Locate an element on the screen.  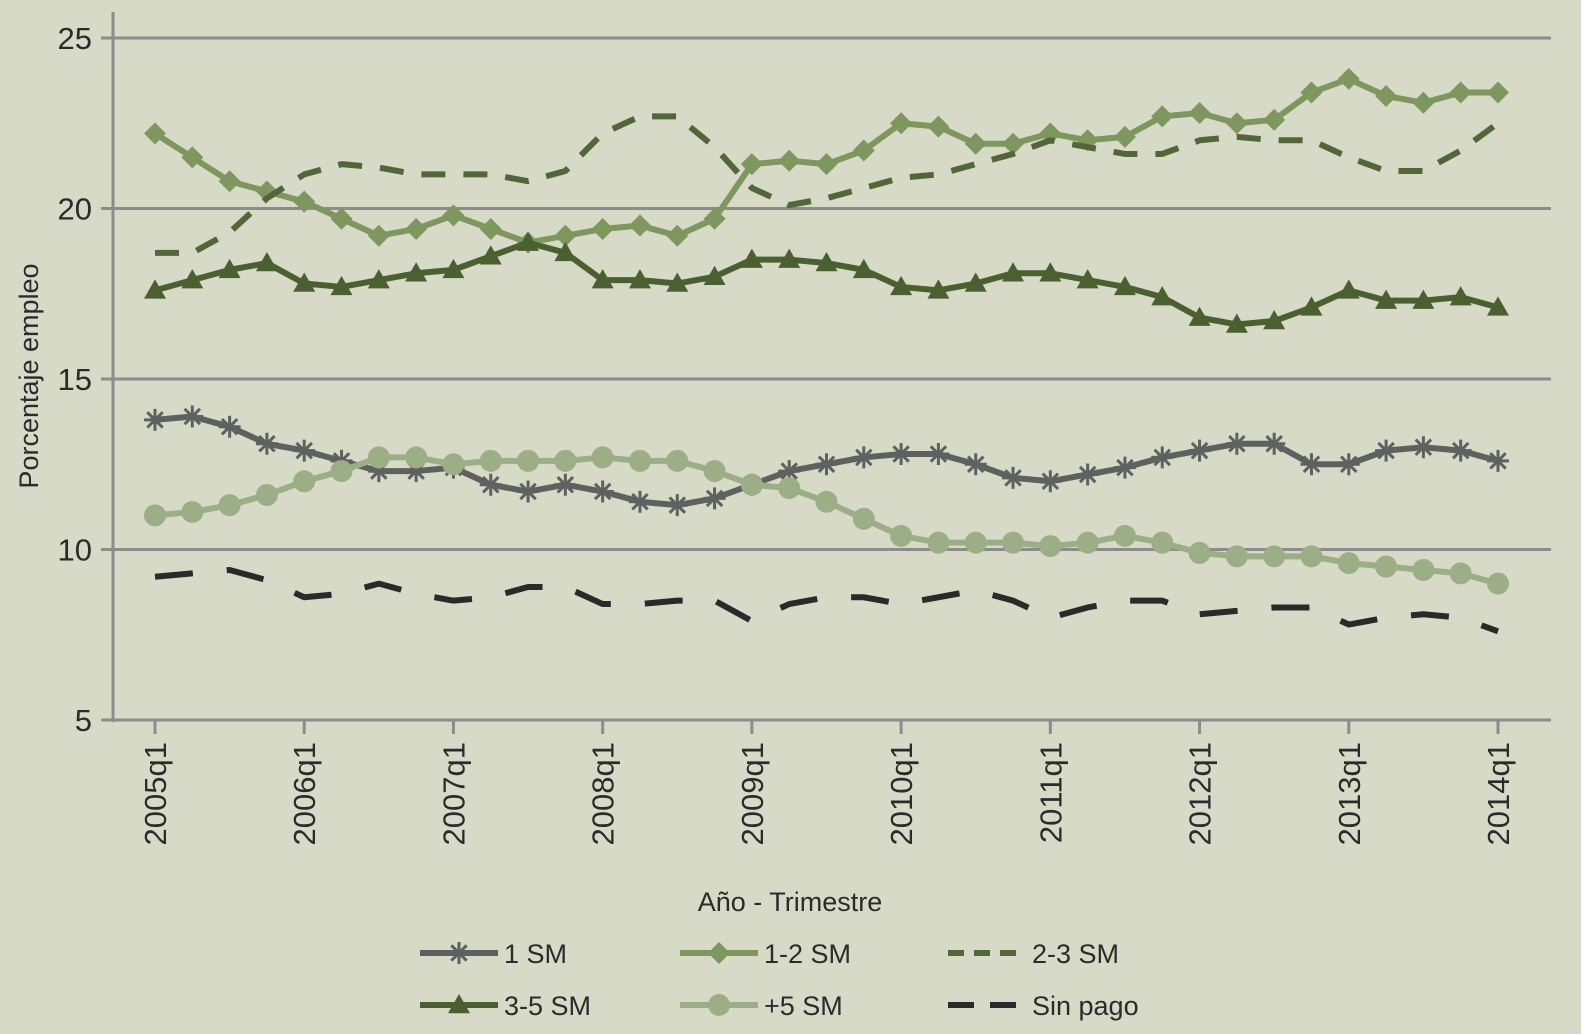
legend: 1 SM 1-2 SM 2-3 SM 3-5 SM +5 SM Sin pago is located at coordinates (779, 980).